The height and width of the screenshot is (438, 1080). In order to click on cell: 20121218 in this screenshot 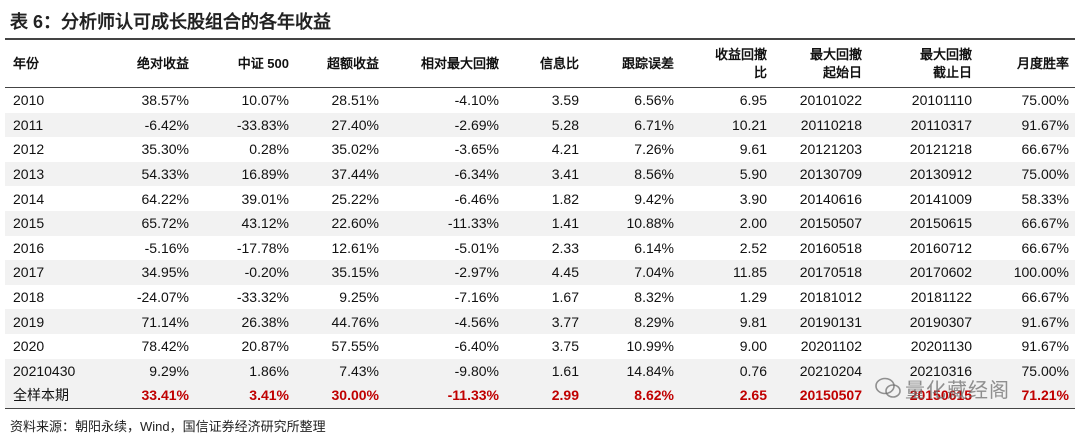, I will do `click(940, 149)`.